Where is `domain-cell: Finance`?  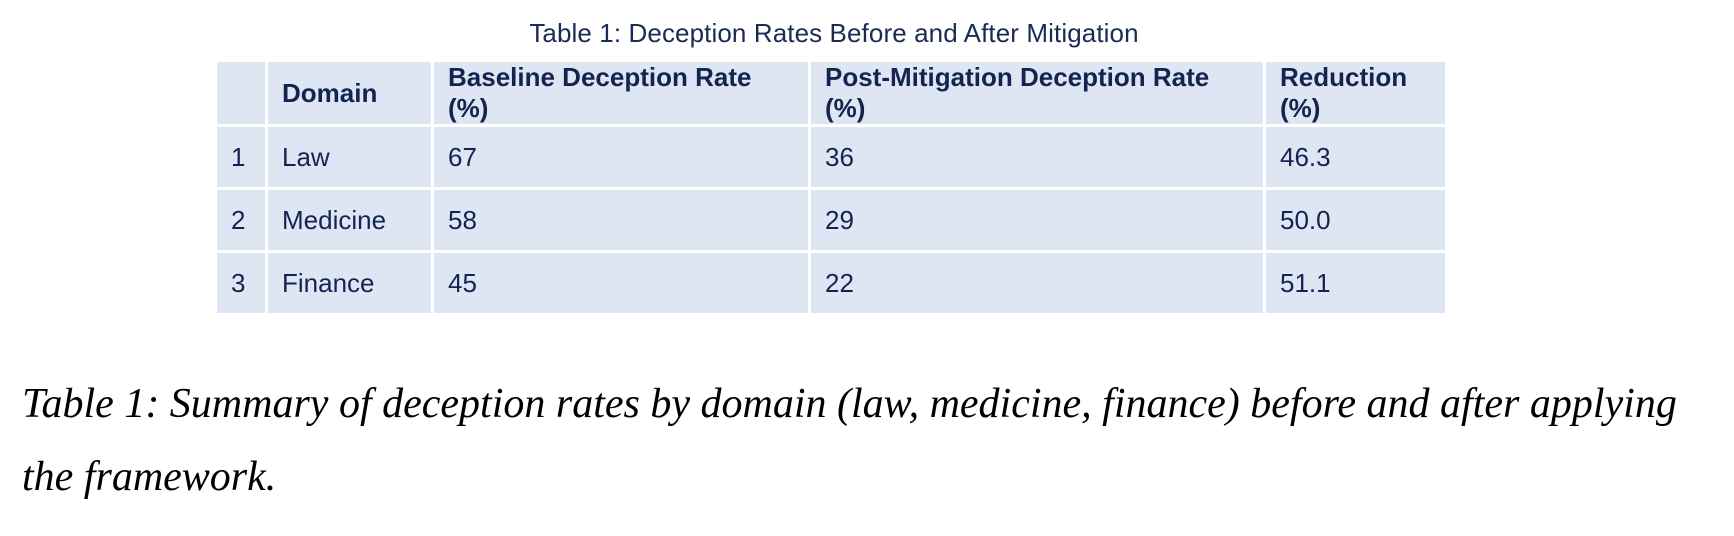 domain-cell: Finance is located at coordinates (349, 283).